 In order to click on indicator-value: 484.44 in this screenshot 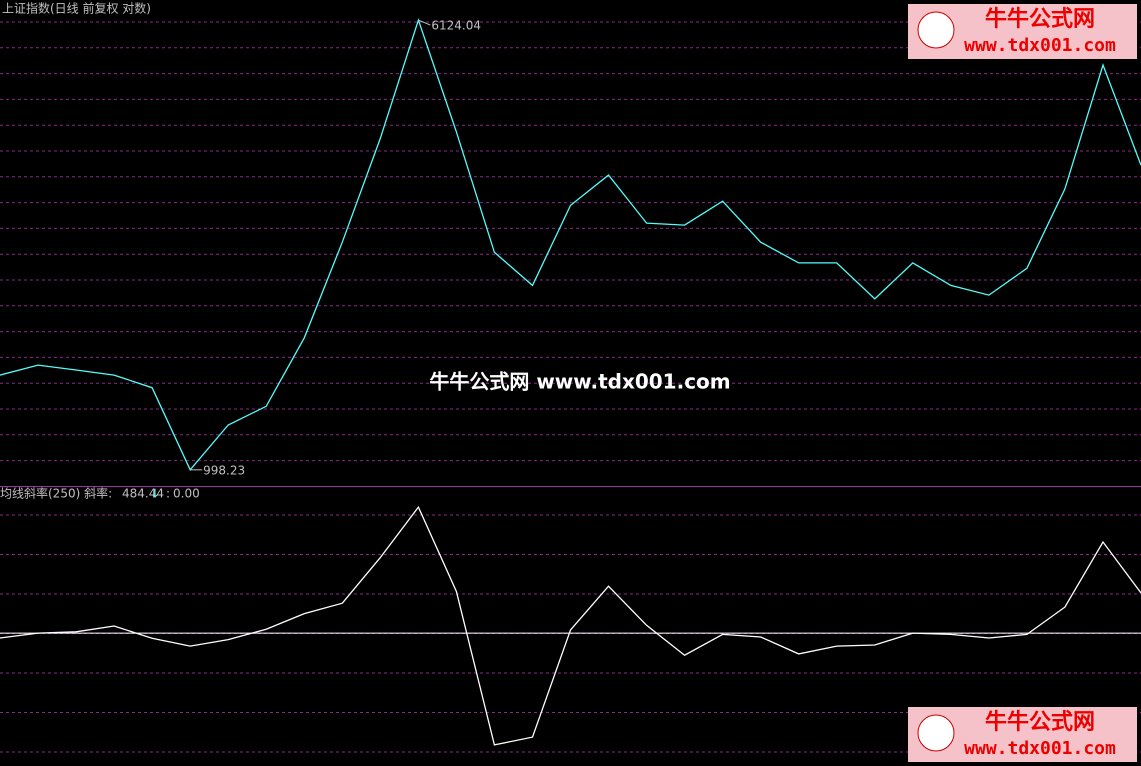, I will do `click(143, 494)`.